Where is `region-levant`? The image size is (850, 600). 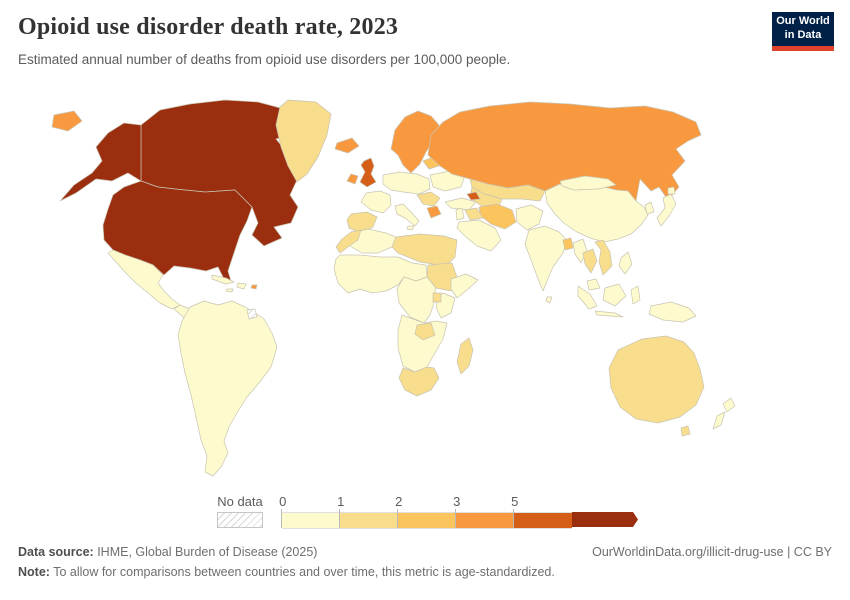
region-levant is located at coordinates (460, 214).